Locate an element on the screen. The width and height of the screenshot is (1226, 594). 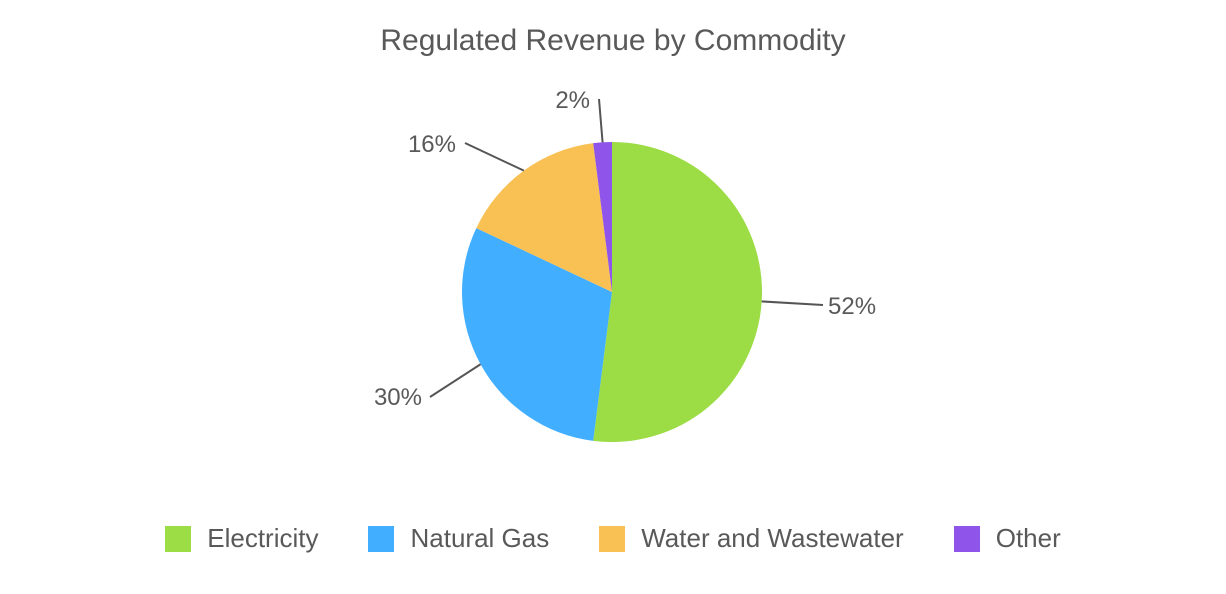
chart-title: Regulated Revenue by Commodity is located at coordinates (613, 40).